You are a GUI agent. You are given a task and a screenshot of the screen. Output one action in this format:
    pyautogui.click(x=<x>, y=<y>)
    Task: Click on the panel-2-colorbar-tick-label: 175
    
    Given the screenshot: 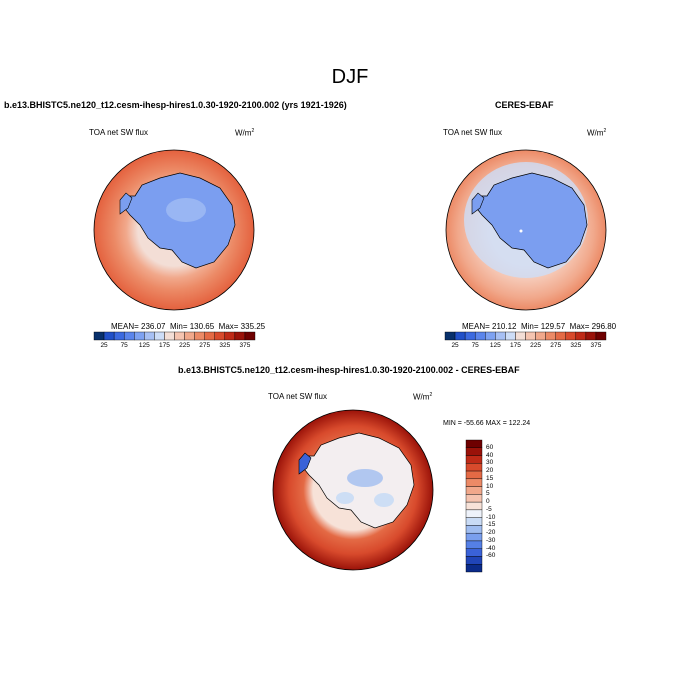 What is the action you would take?
    pyautogui.click(x=515, y=345)
    